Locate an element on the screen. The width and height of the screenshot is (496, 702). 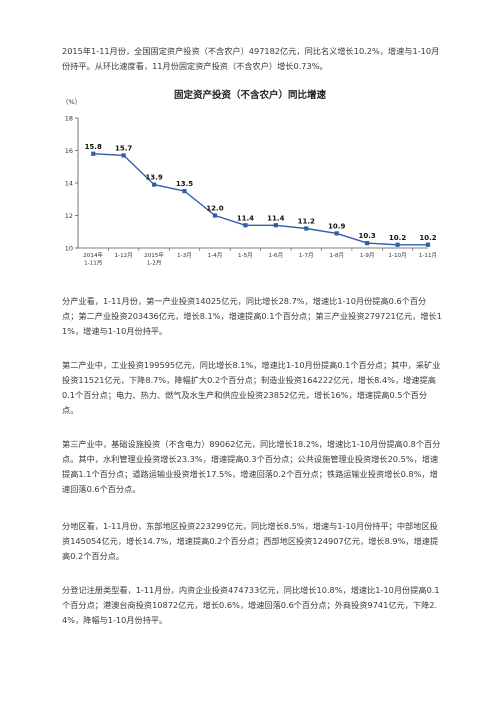
x-tick-label: 1-3月 is located at coordinates (184, 255).